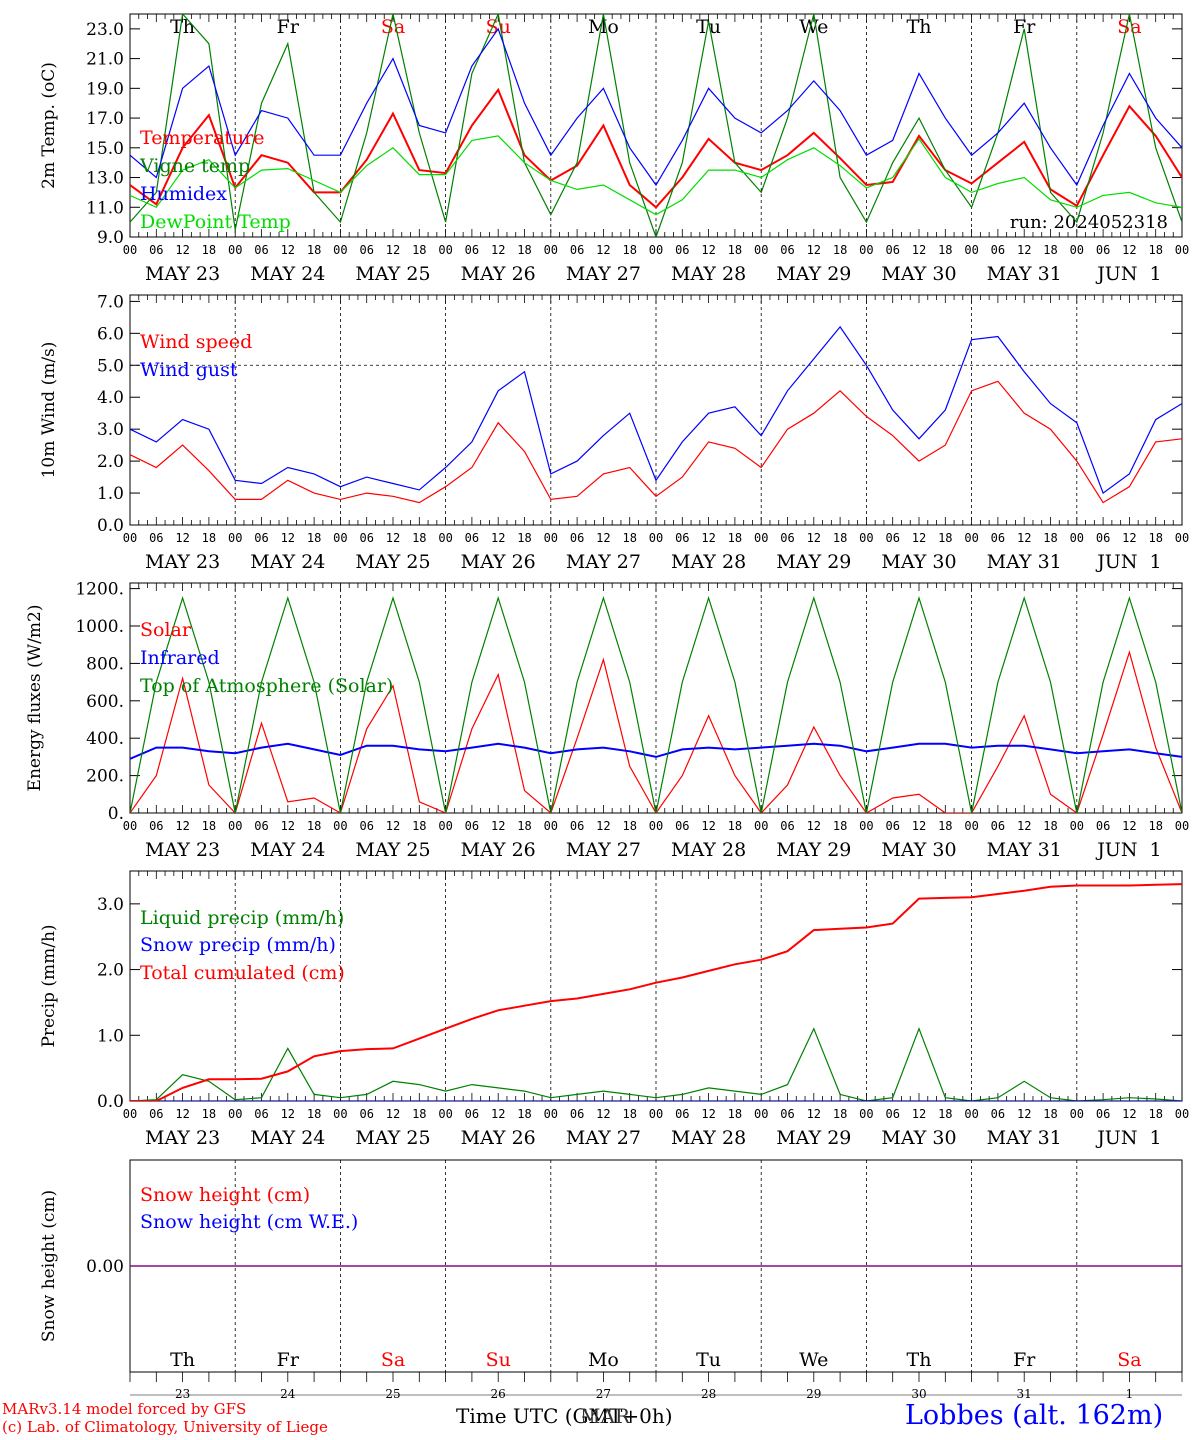 The image size is (1194, 1440). Describe the element at coordinates (49, 125) in the screenshot. I see `y-axis-title: 2m Temp. (oC)` at that location.